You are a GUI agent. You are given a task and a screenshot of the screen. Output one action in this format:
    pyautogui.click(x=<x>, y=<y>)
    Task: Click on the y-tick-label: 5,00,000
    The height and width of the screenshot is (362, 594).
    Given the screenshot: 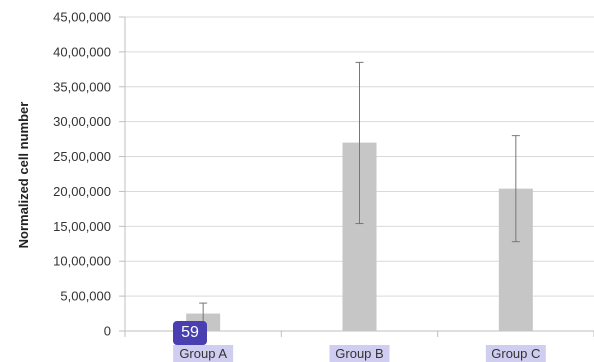 What is the action you would take?
    pyautogui.click(x=85, y=296)
    